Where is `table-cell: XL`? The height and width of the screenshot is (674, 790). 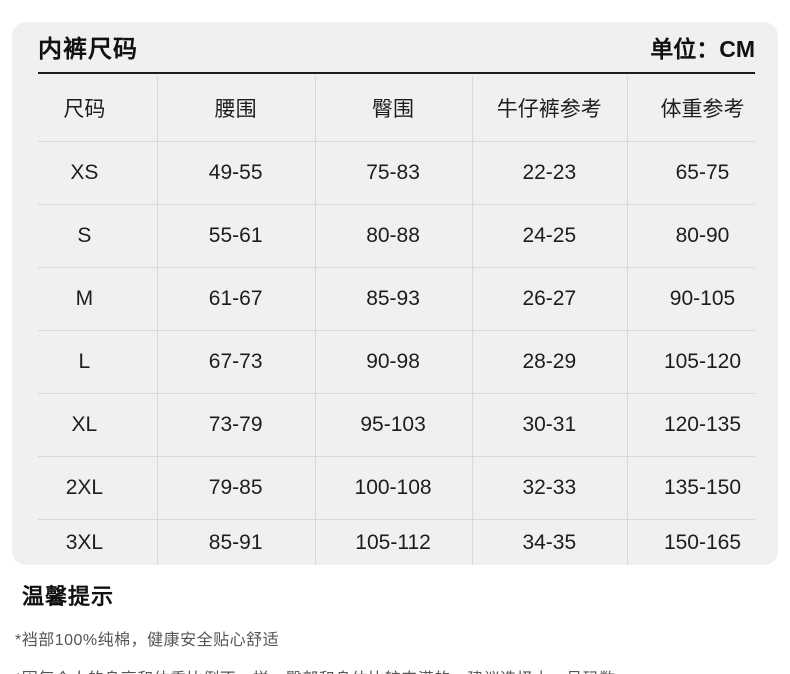
table-cell: XL is located at coordinates (84, 424).